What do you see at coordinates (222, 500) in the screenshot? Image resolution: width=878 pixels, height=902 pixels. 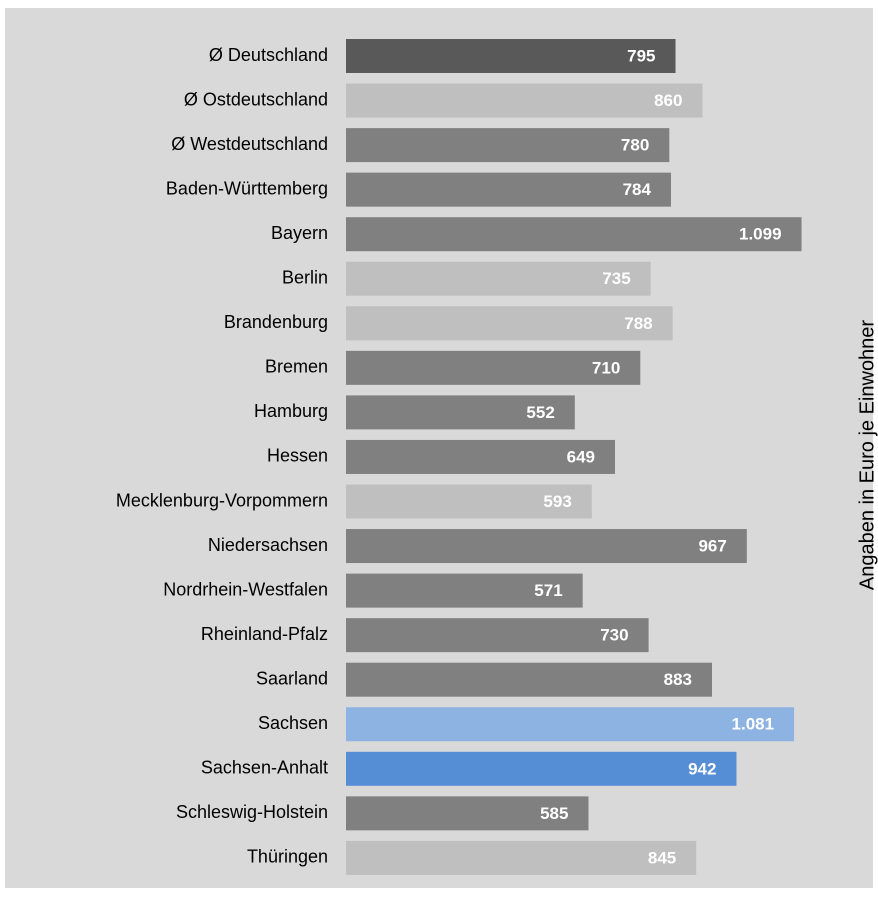 I see `category-label: Mecklenburg-Vorpommern` at bounding box center [222, 500].